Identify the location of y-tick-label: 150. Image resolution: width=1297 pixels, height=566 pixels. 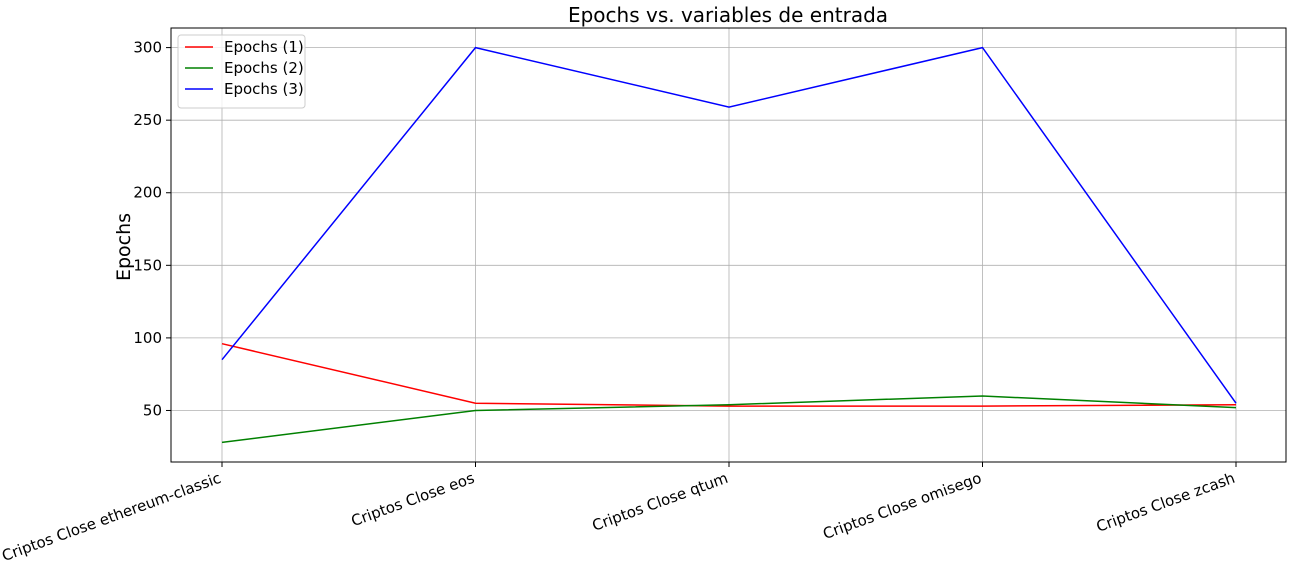
(147, 265).